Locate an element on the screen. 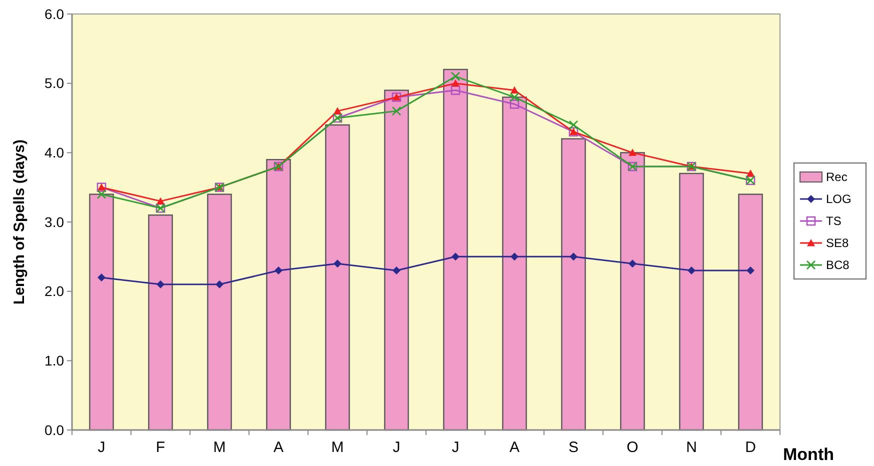  y-axis-title: Length of Spells (days) is located at coordinates (19, 222).